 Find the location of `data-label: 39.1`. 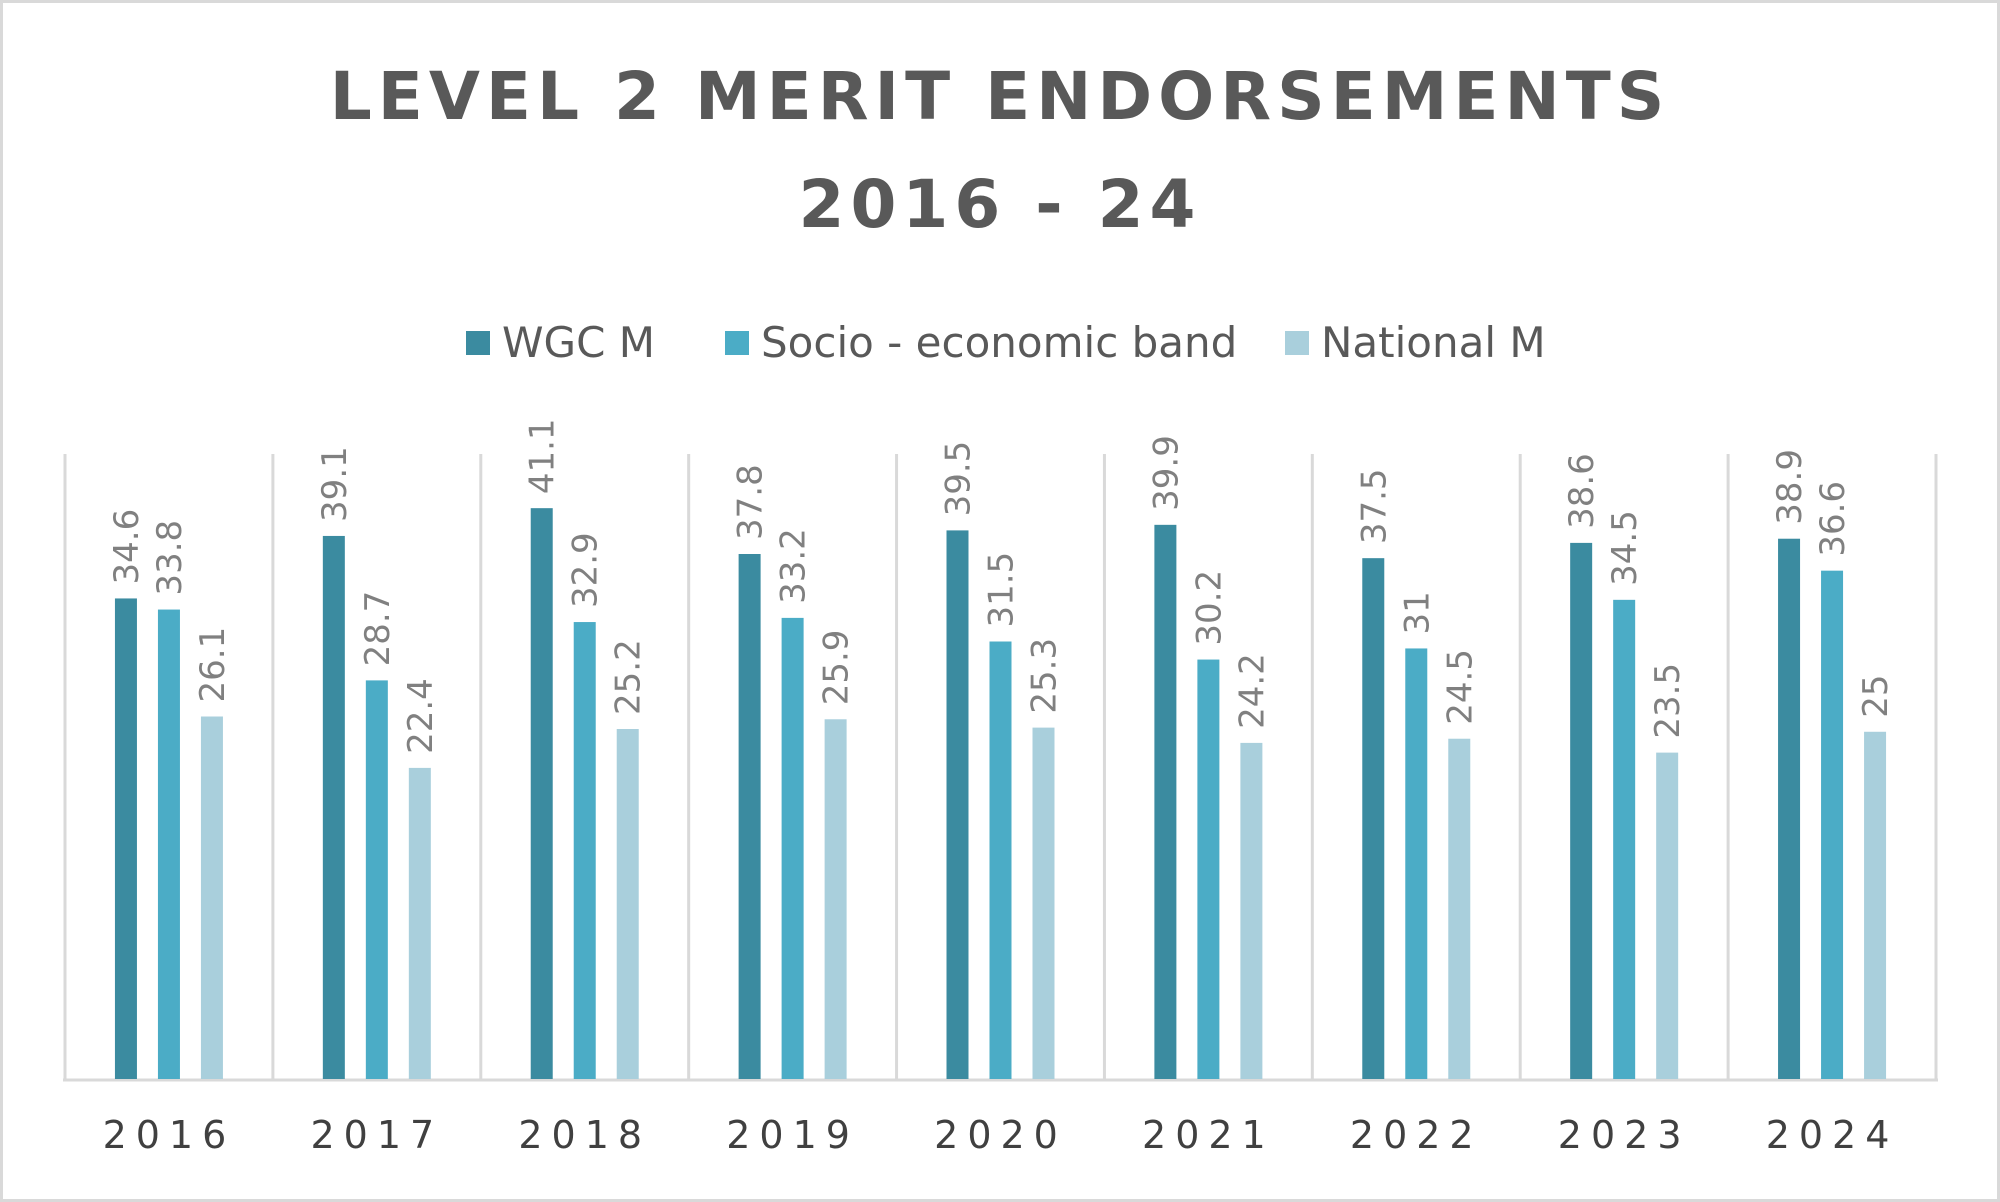

data-label: 39.1 is located at coordinates (335, 484).